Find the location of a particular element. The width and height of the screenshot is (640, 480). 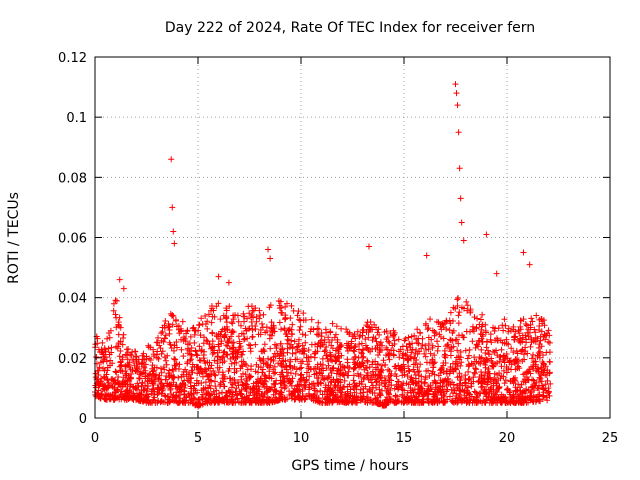

y-tick-label: 0.06 is located at coordinates (72, 239).